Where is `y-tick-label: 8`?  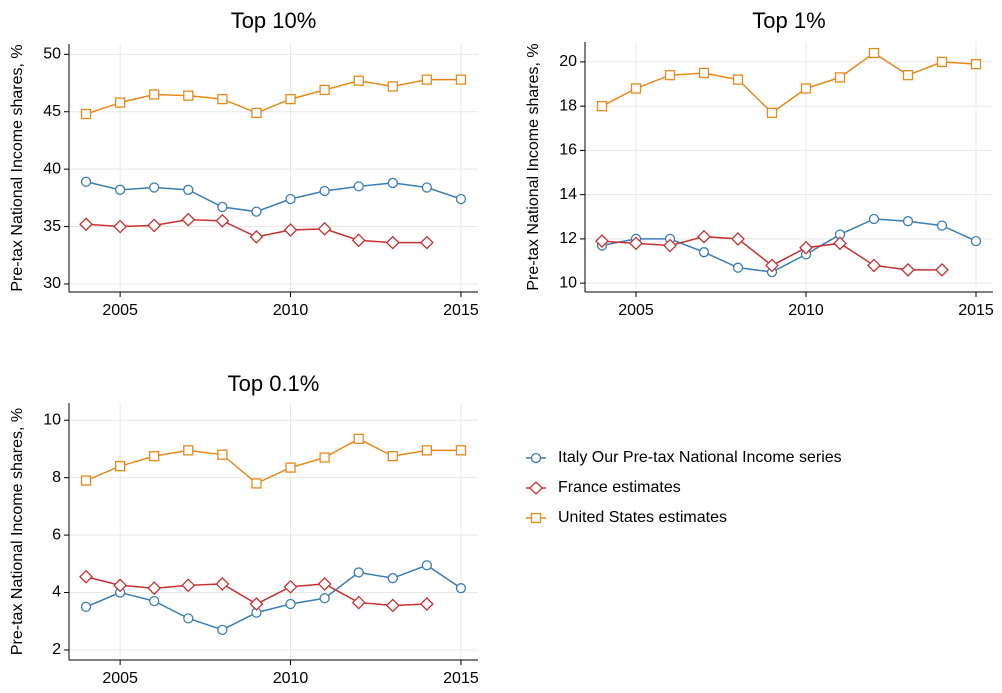
y-tick-label: 8 is located at coordinates (56, 477).